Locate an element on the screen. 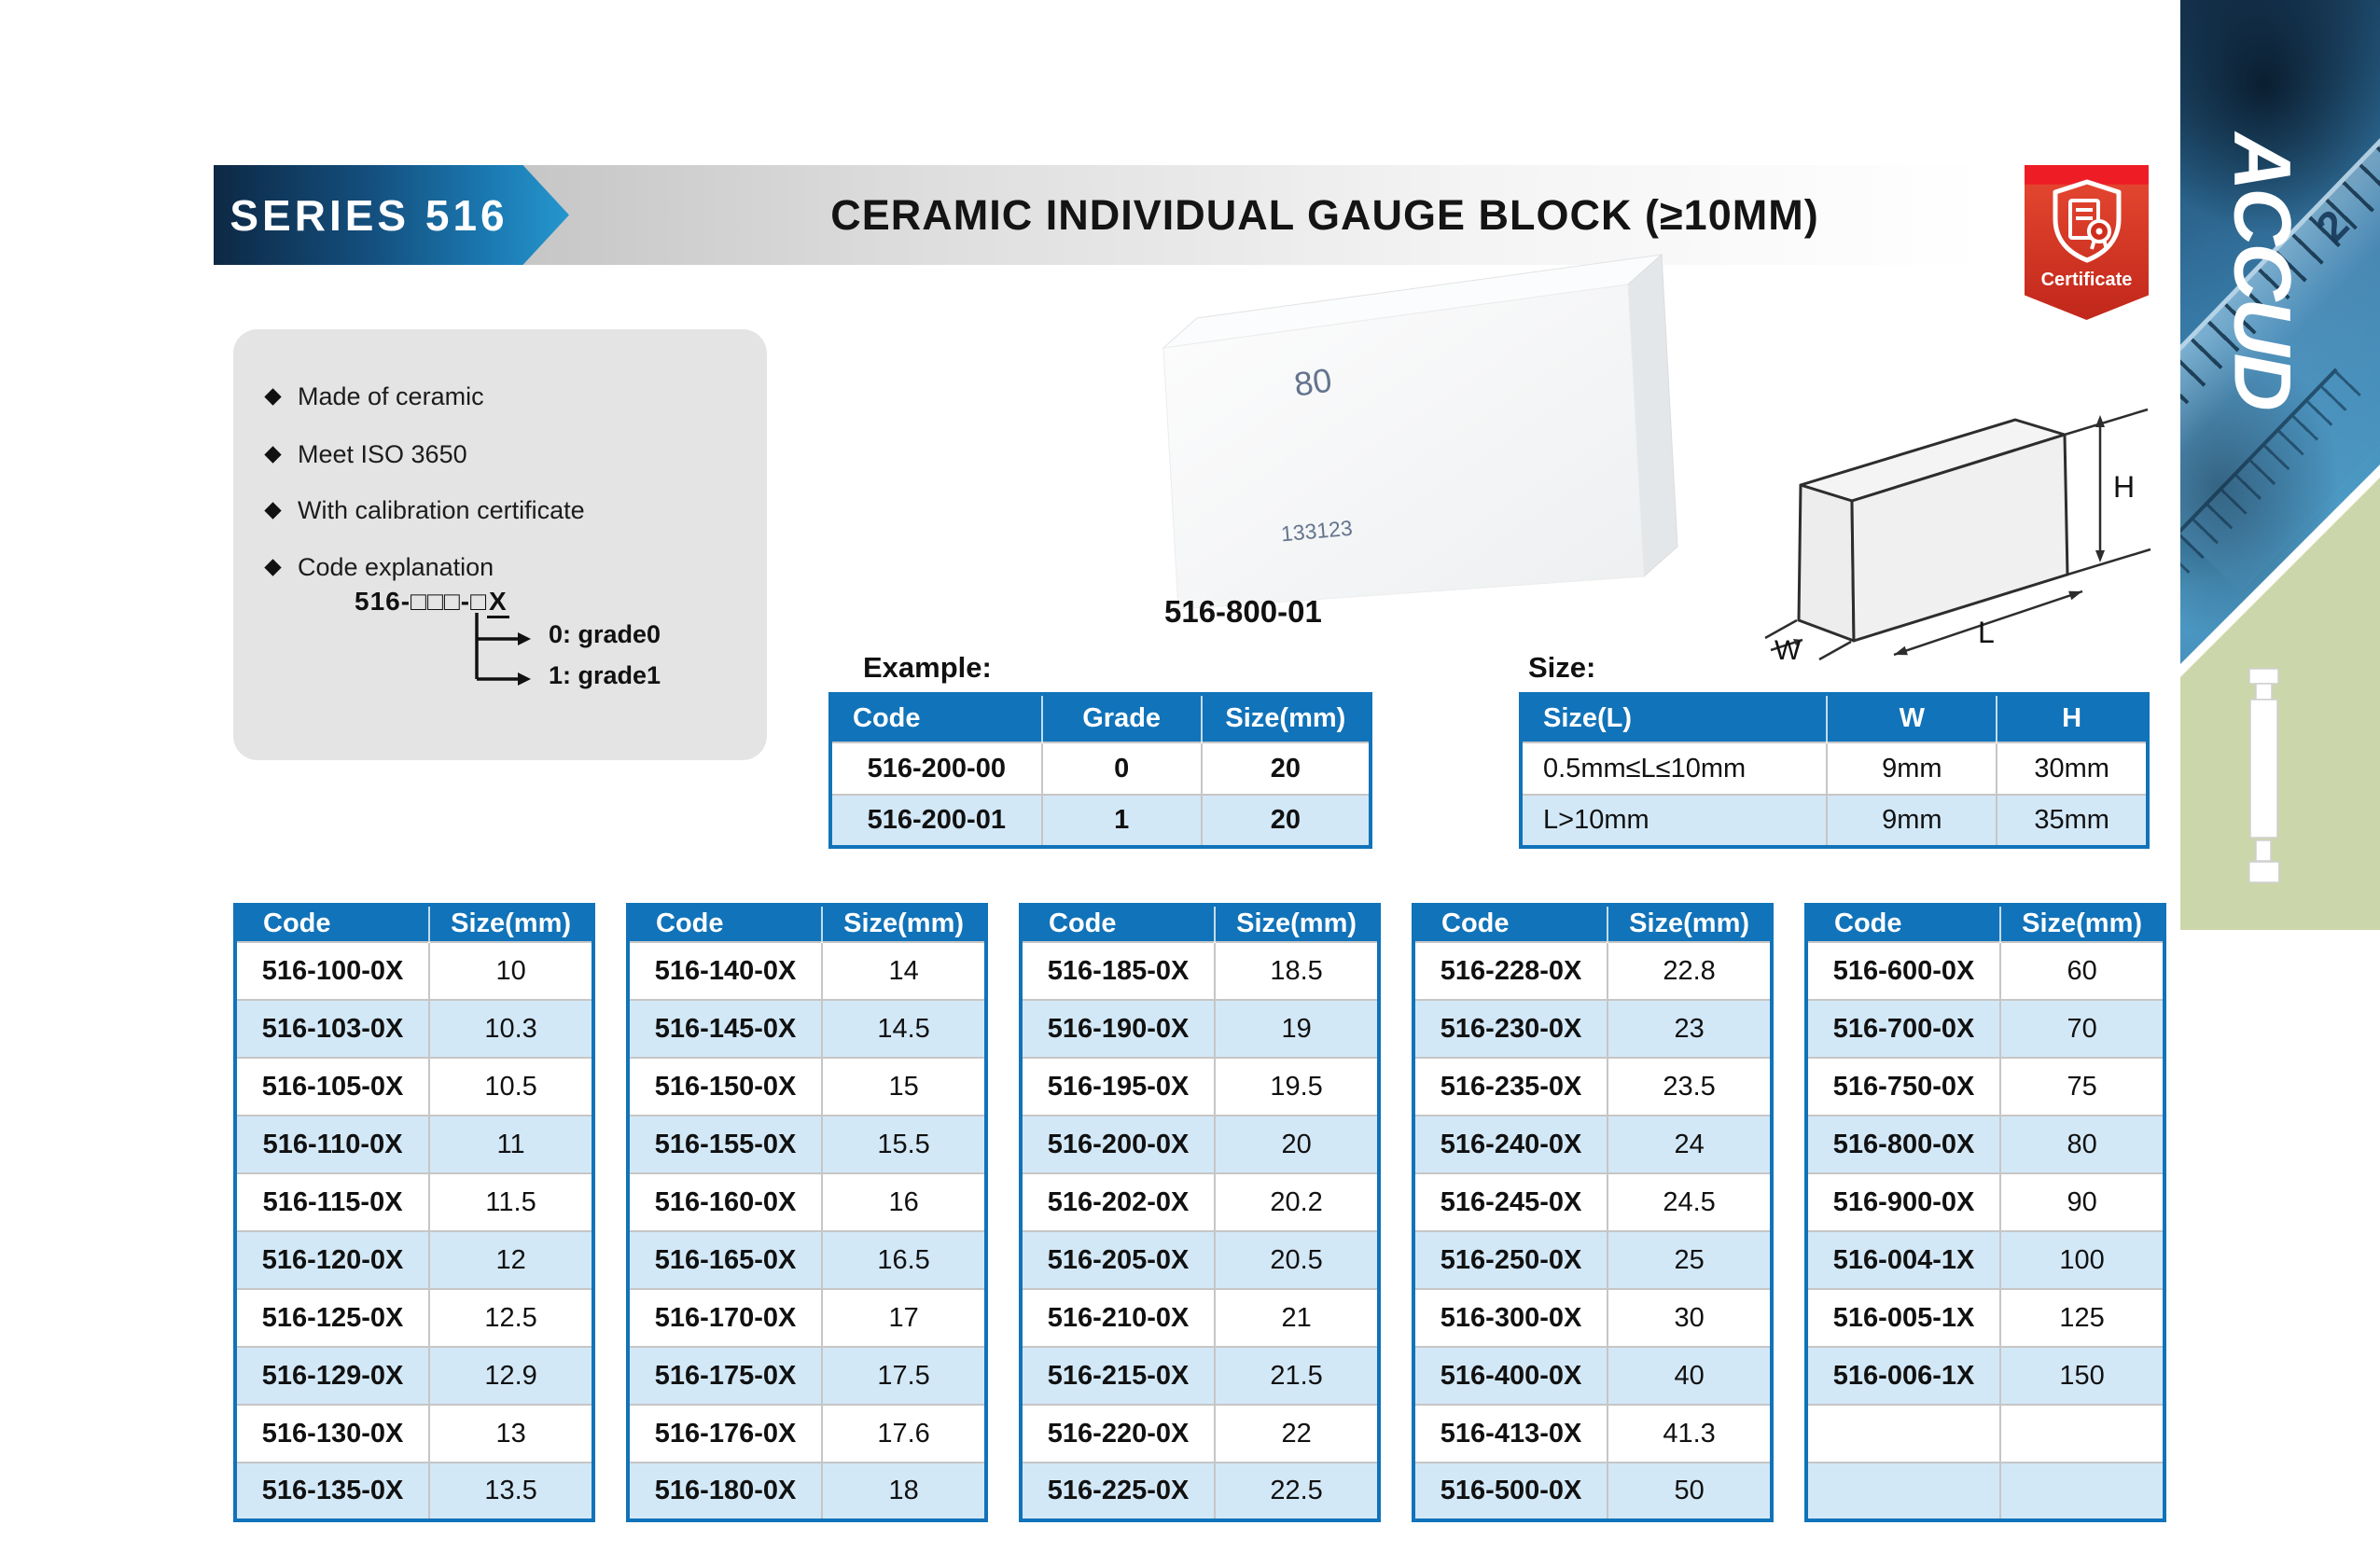 The width and height of the screenshot is (2380, 1553). code-cell: 516-145-0X is located at coordinates (725, 1028).